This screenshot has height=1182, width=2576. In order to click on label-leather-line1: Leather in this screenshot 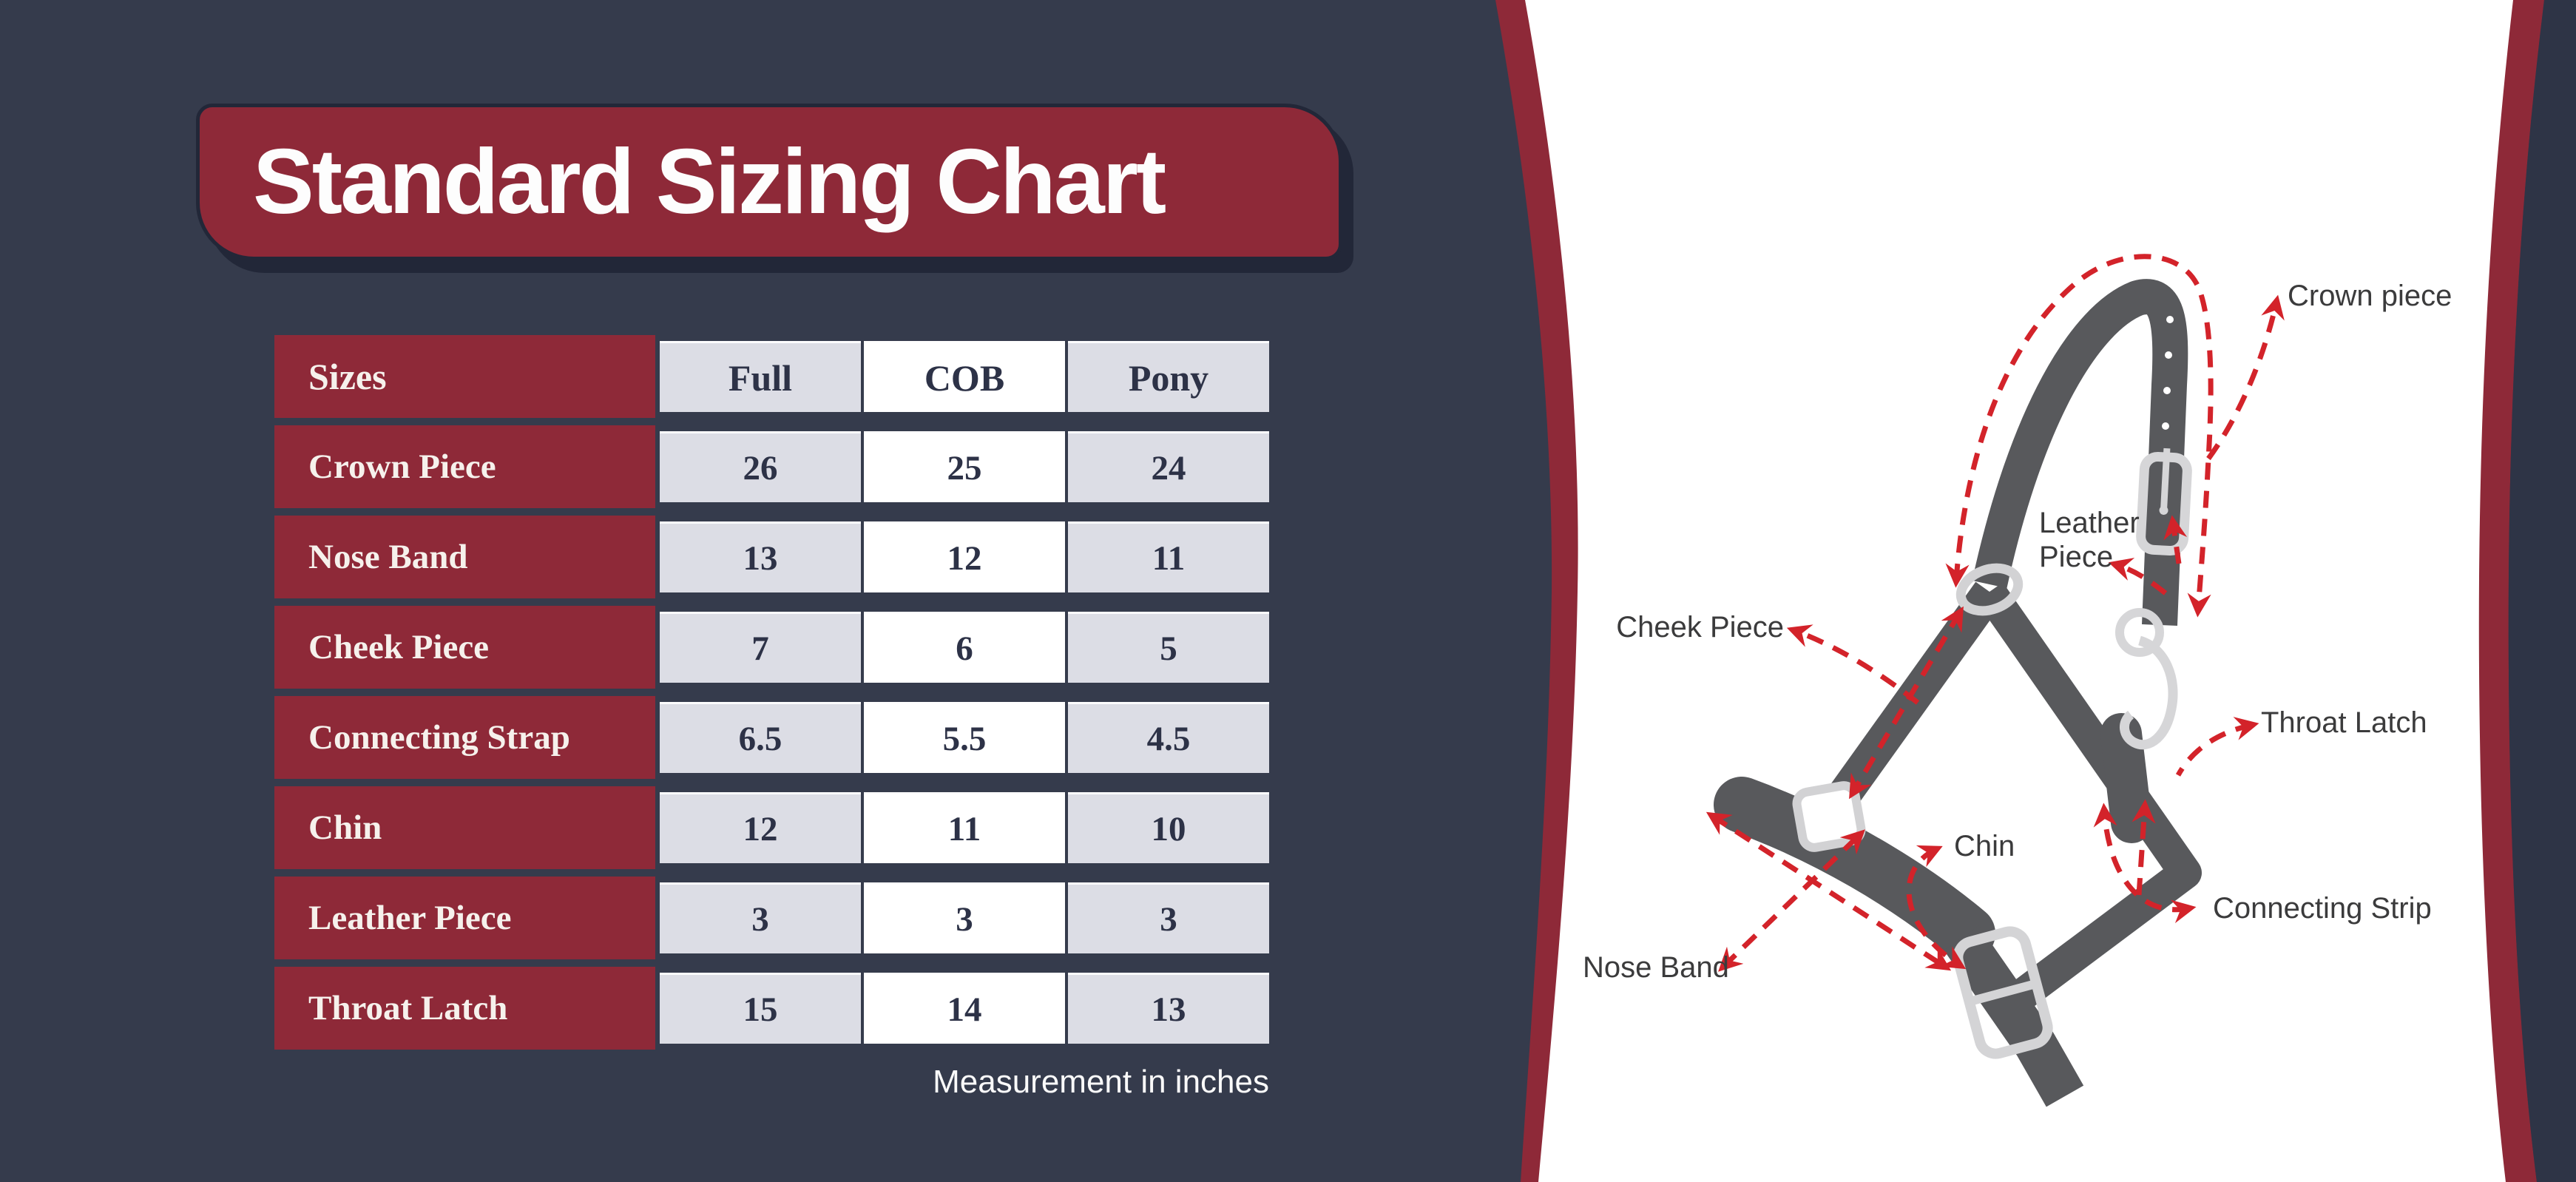, I will do `click(2089, 523)`.